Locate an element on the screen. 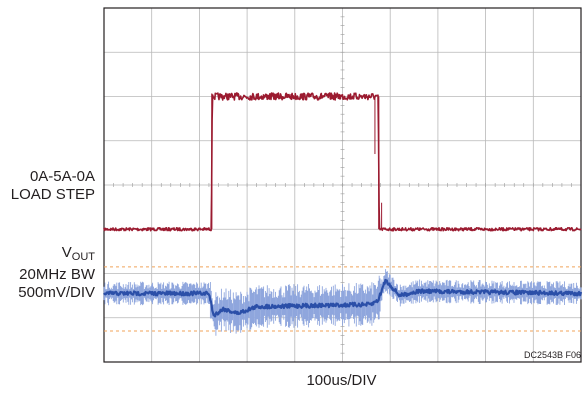 This screenshot has height=395, width=583. vout-label-title: VOUT is located at coordinates (56, 255).